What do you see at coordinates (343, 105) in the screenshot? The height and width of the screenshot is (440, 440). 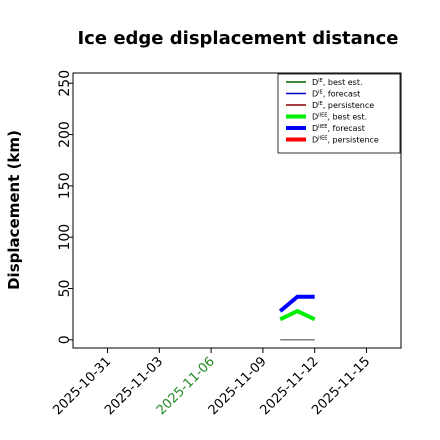 I see `legend-label-de_persist: DIE, persistence` at bounding box center [343, 105].